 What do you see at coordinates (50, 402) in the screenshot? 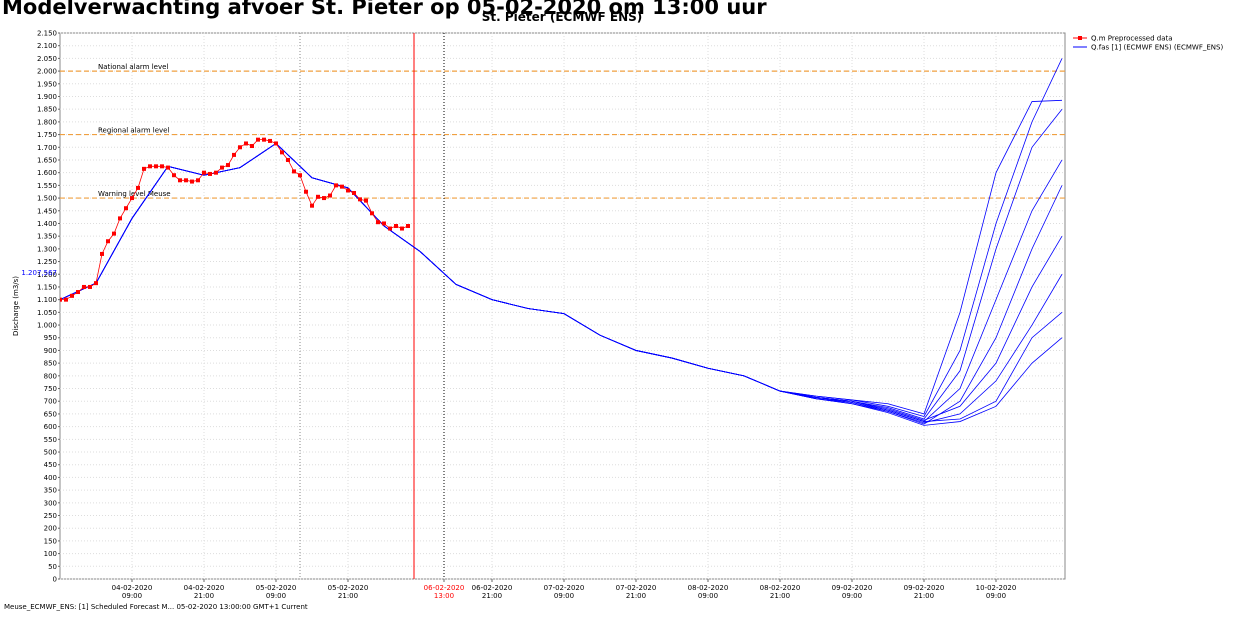
I see `y-tick-label: 700` at bounding box center [50, 402].